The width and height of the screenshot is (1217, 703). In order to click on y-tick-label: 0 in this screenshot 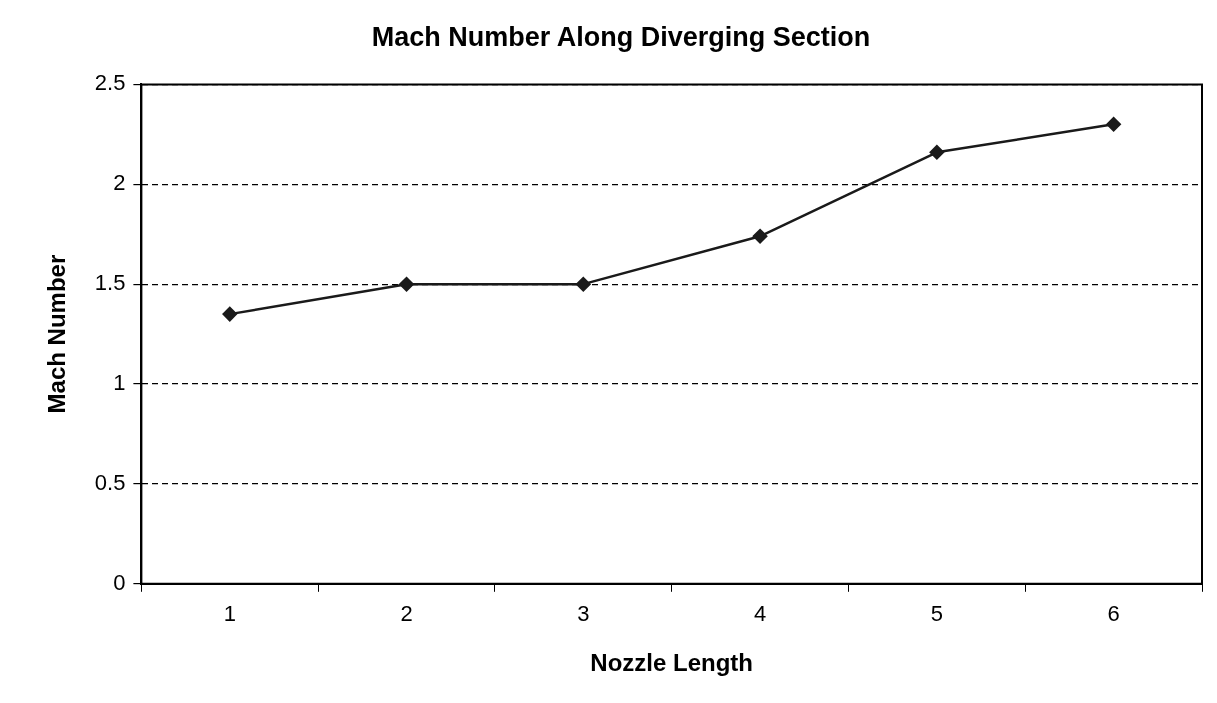, I will do `click(119, 582)`.